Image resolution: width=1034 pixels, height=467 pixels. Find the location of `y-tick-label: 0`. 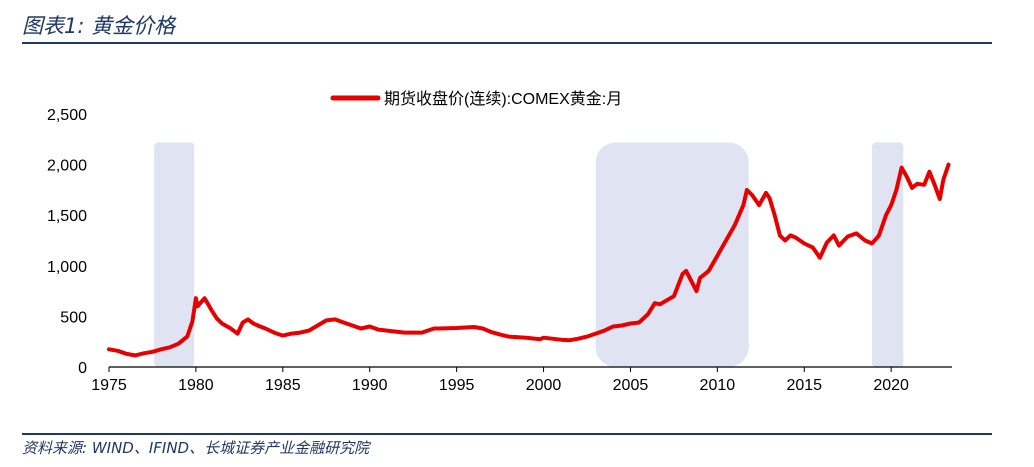

y-tick-label: 0 is located at coordinates (82, 368).